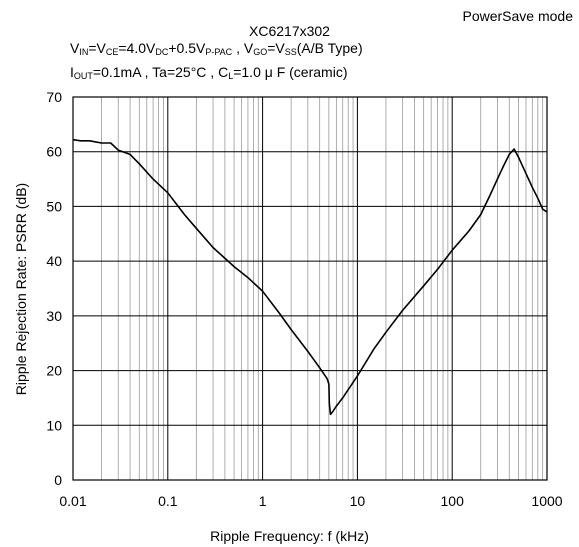 The height and width of the screenshot is (547, 579). What do you see at coordinates (54, 316) in the screenshot?
I see `y-tick-label: 30` at bounding box center [54, 316].